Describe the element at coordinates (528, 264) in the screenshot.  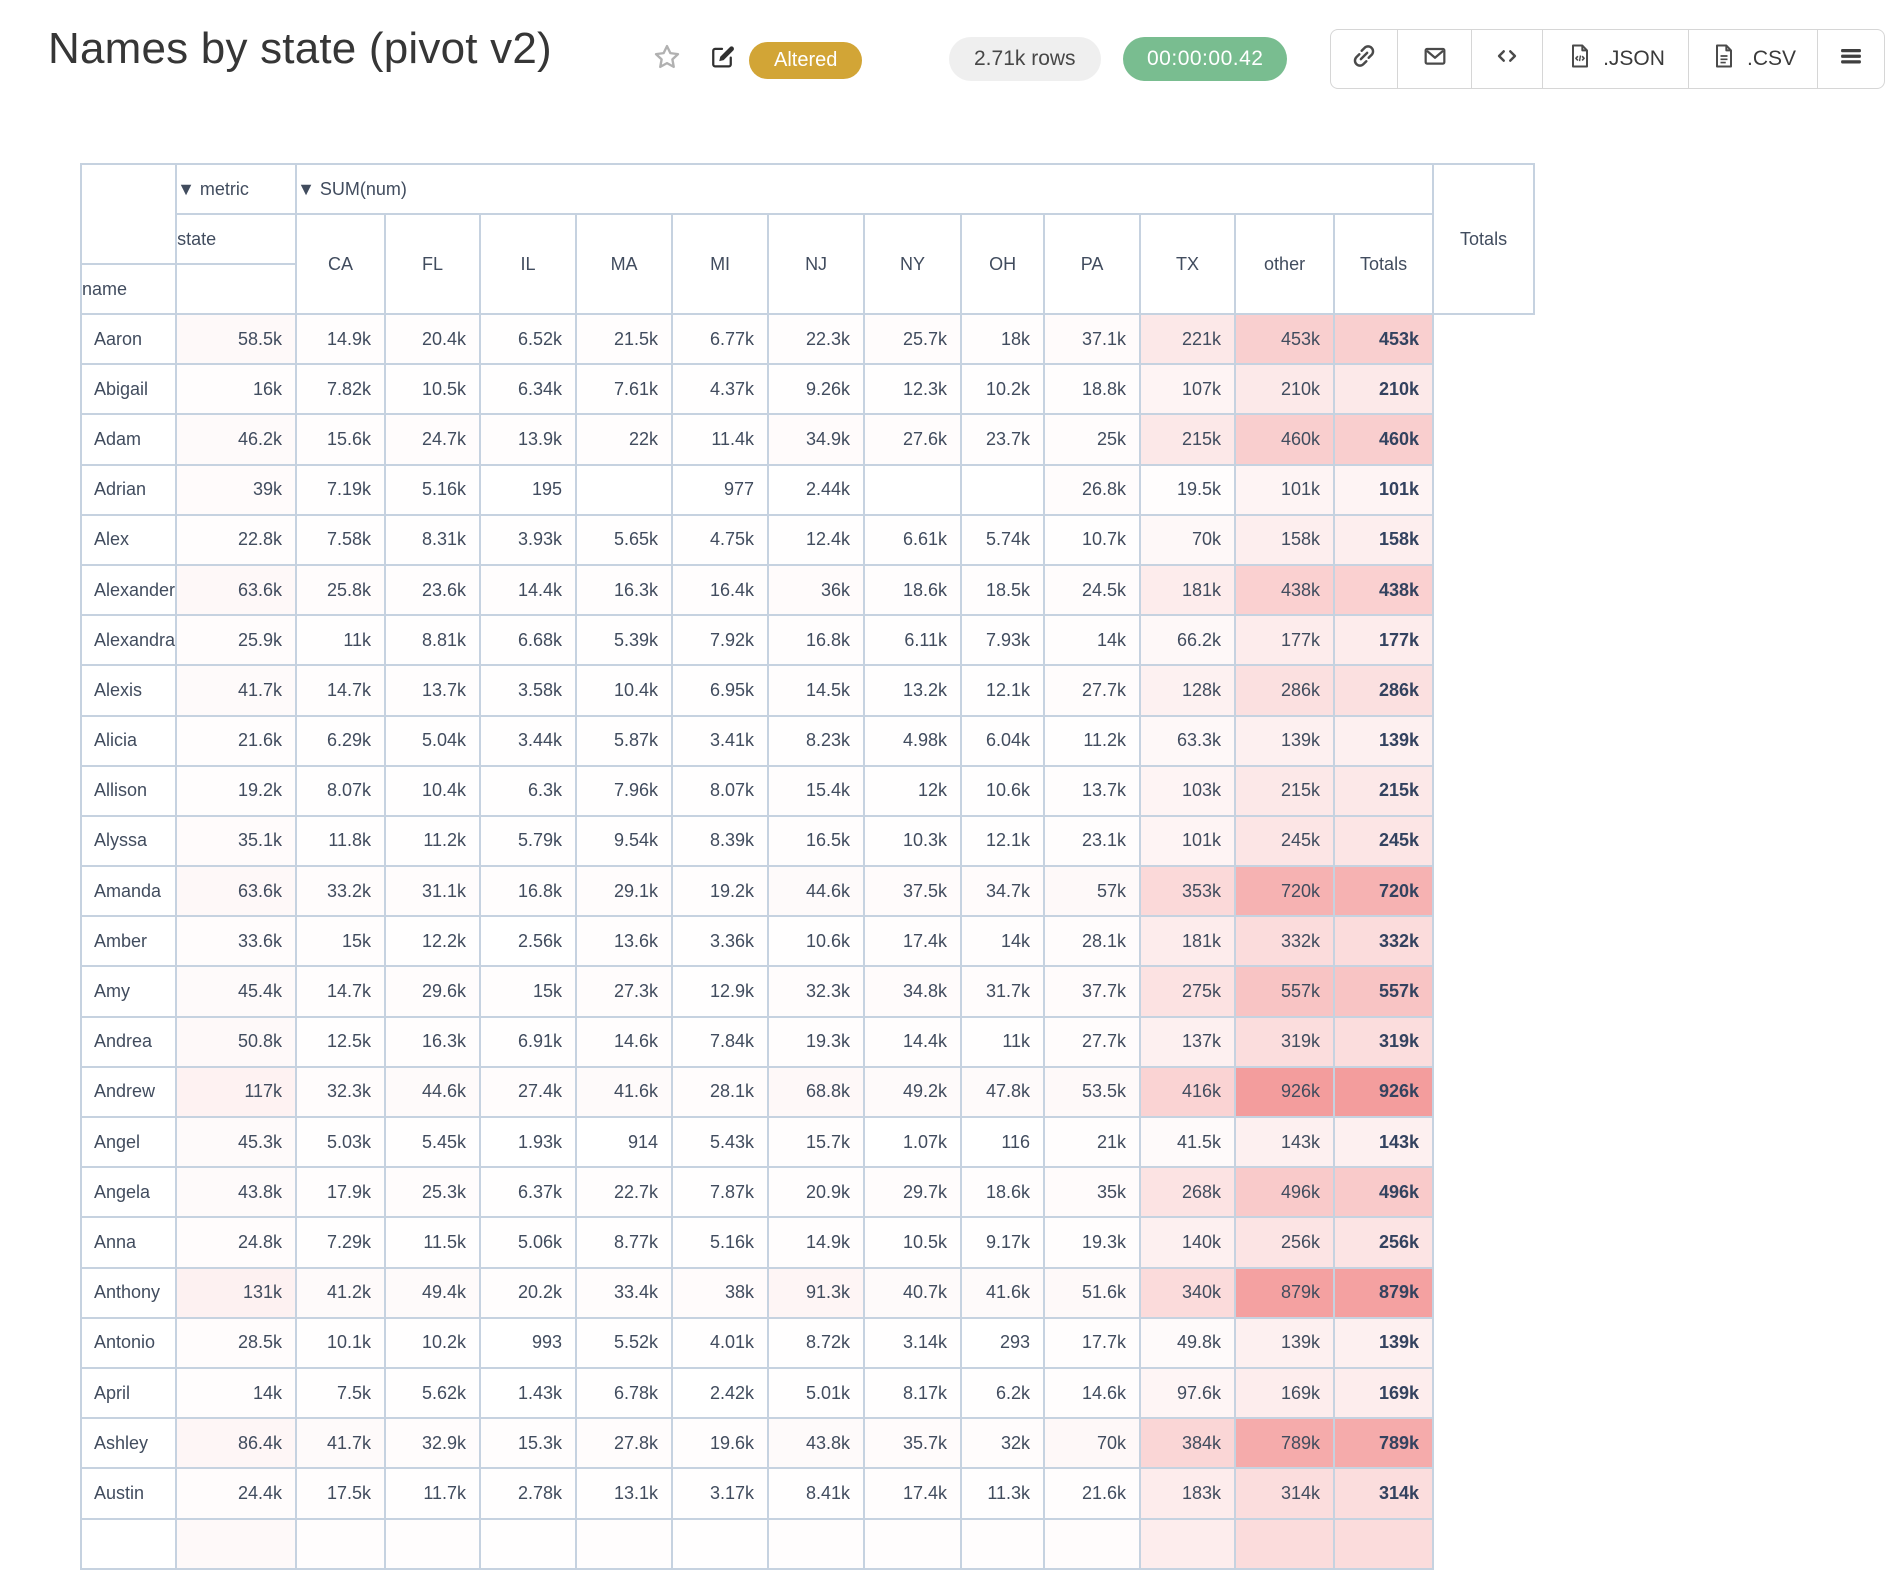
I see `column-header-il: IL` at that location.